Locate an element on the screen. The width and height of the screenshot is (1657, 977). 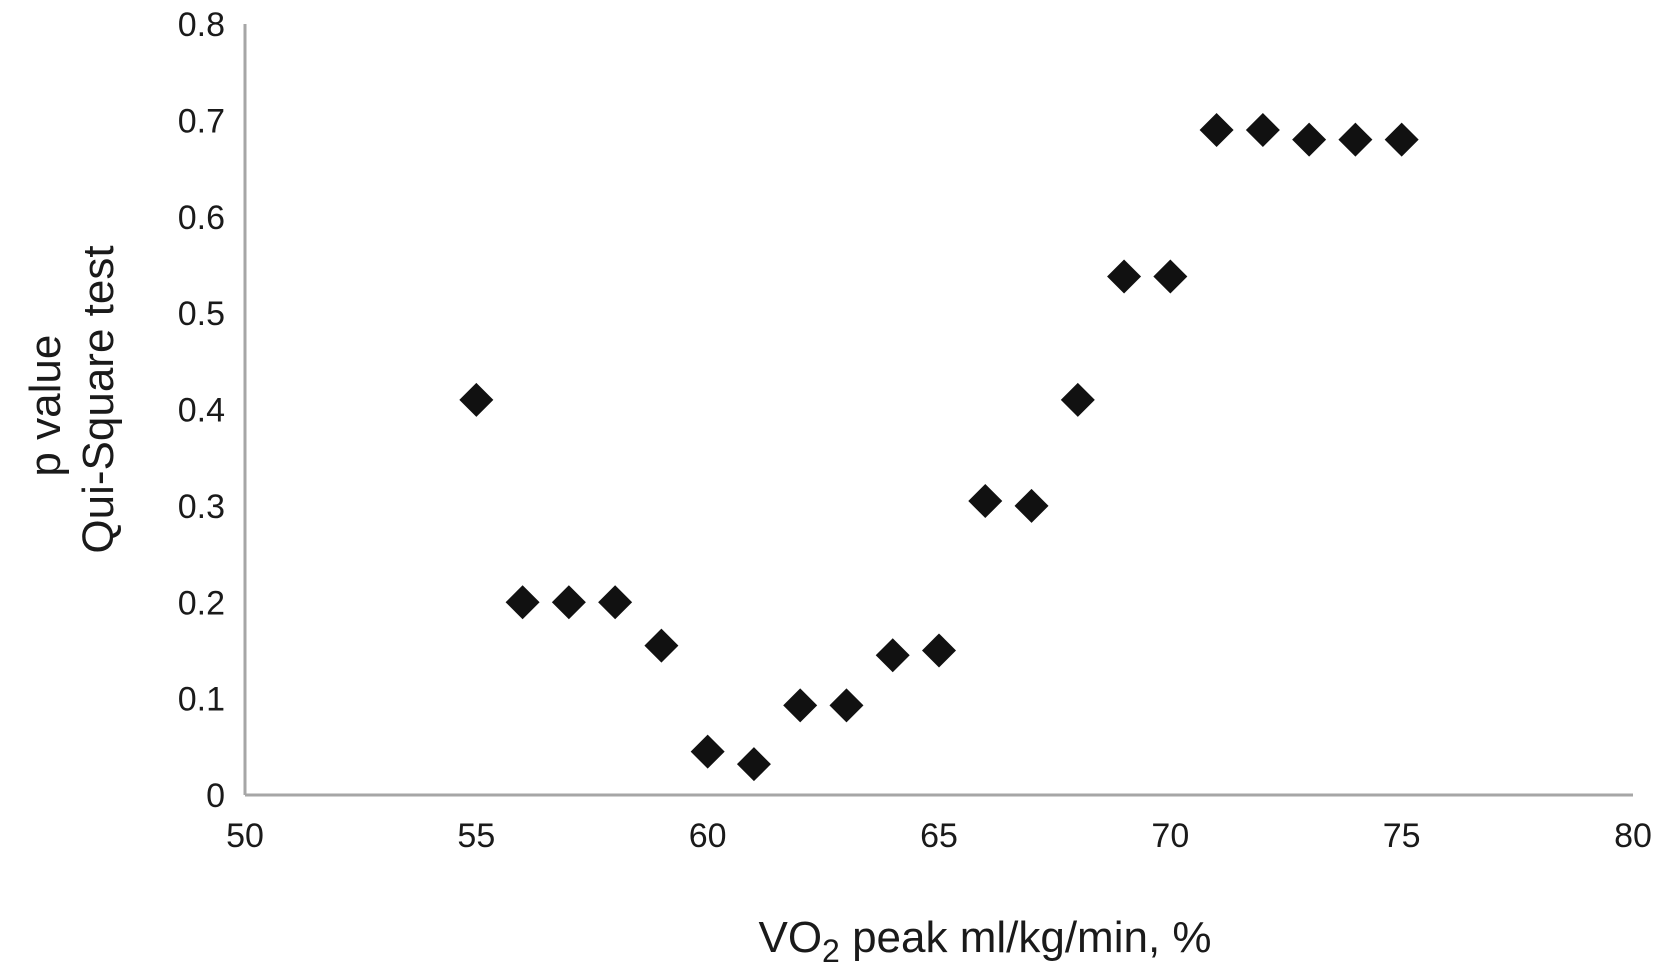
y-axis-title: p value Qui-Square test is located at coordinates (72, 399).